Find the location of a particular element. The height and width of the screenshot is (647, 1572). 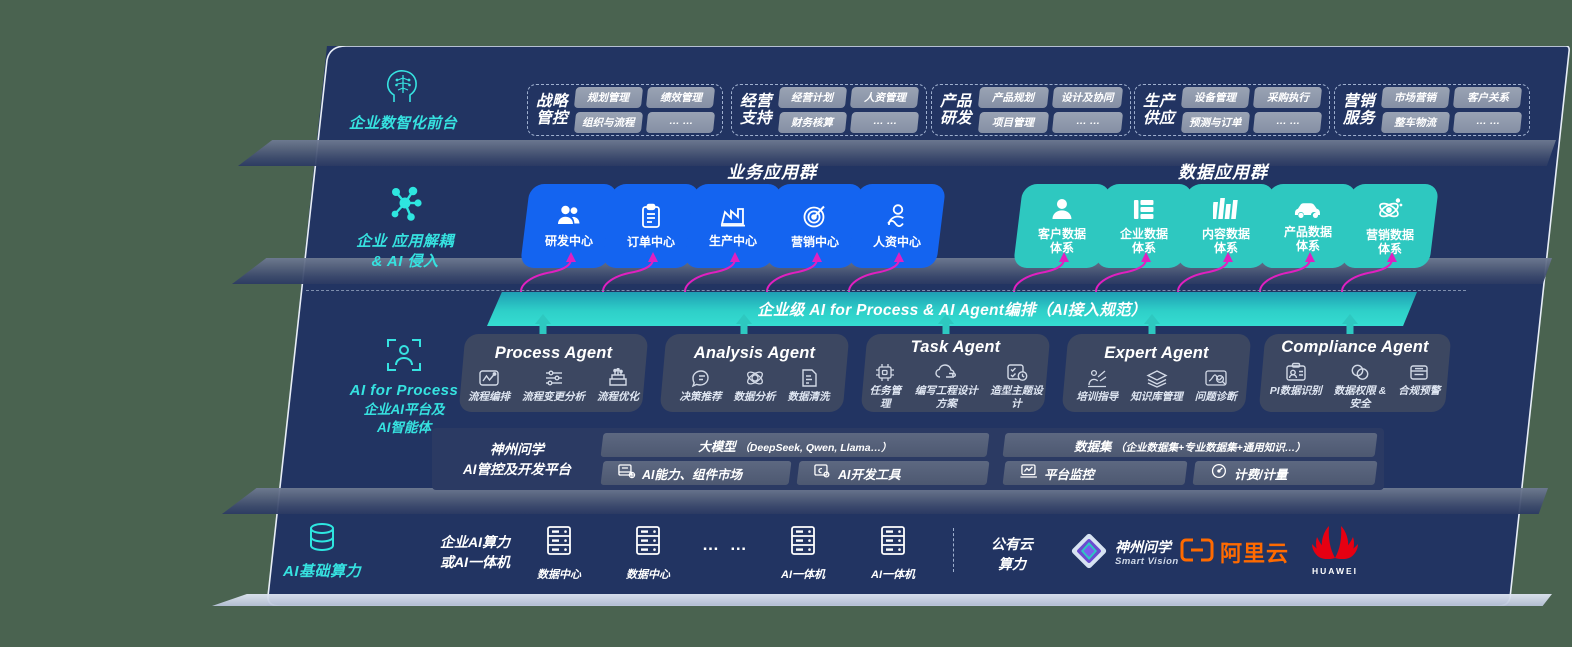

domain-chip: 整车物流 is located at coordinates (1415, 122).